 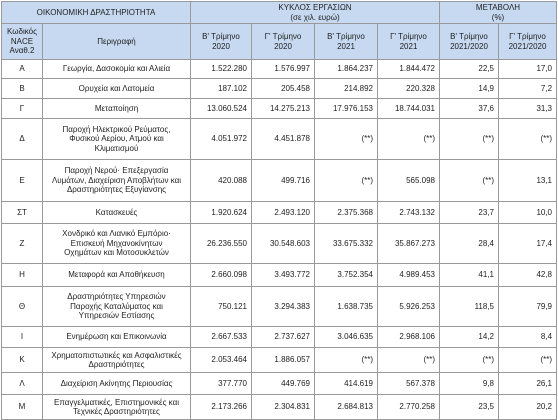 What do you see at coordinates (527, 275) in the screenshot?
I see `value-cell: 42,8` at bounding box center [527, 275].